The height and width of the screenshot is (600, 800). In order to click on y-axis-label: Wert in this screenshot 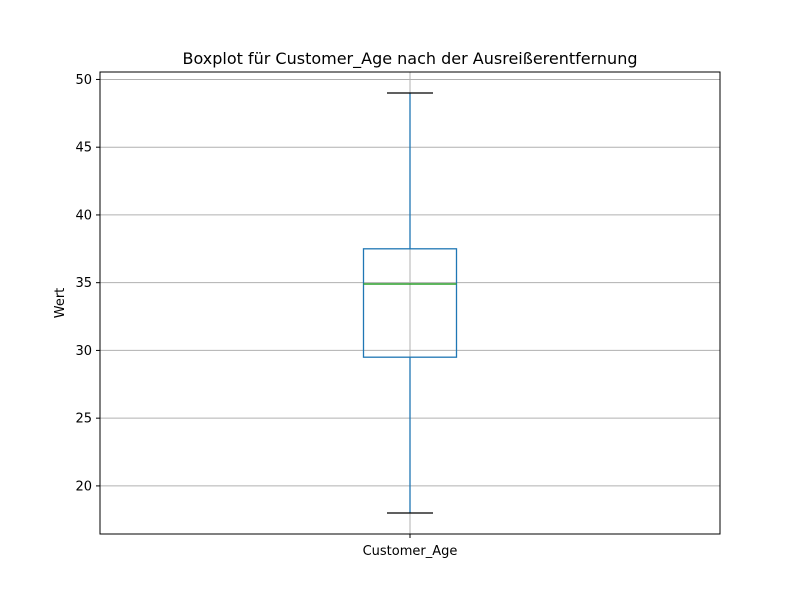, I will do `click(60, 303)`.